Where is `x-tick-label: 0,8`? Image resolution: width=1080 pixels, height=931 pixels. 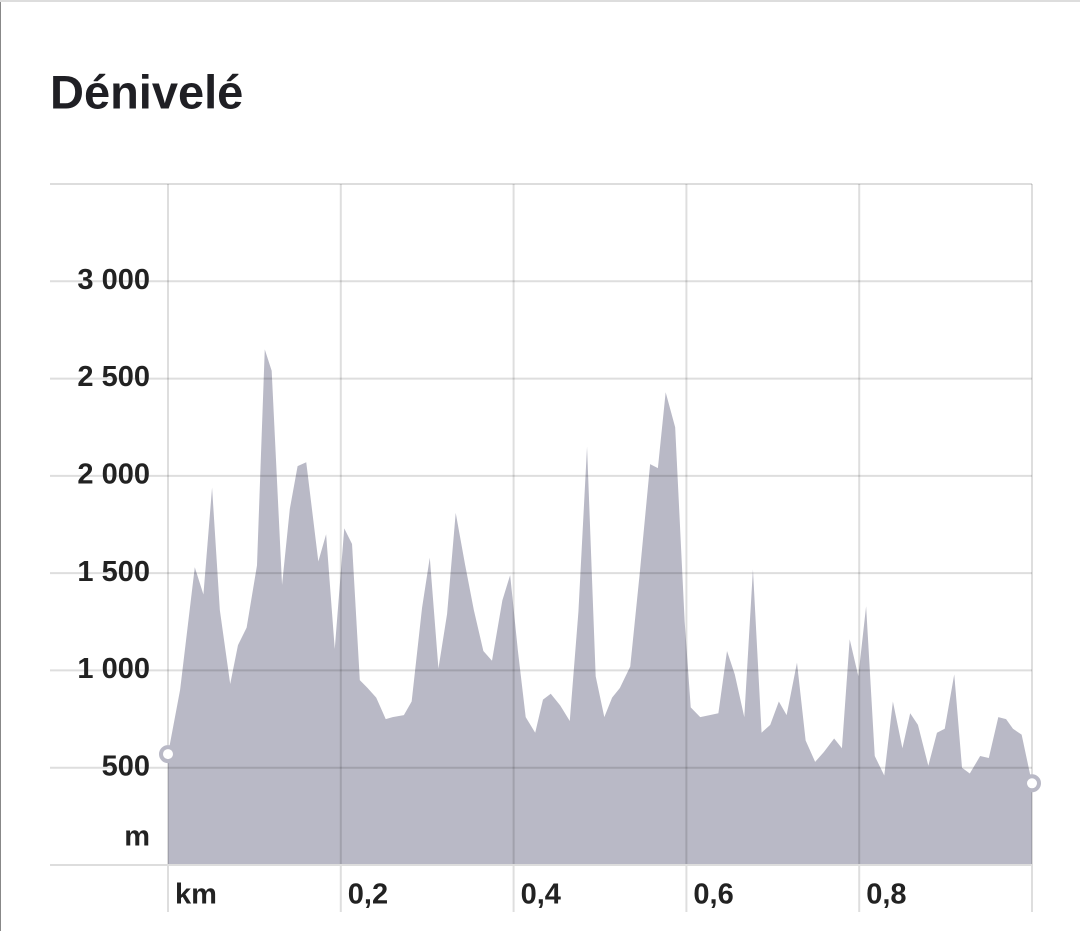
x-tick-label: 0,8 is located at coordinates (886, 895).